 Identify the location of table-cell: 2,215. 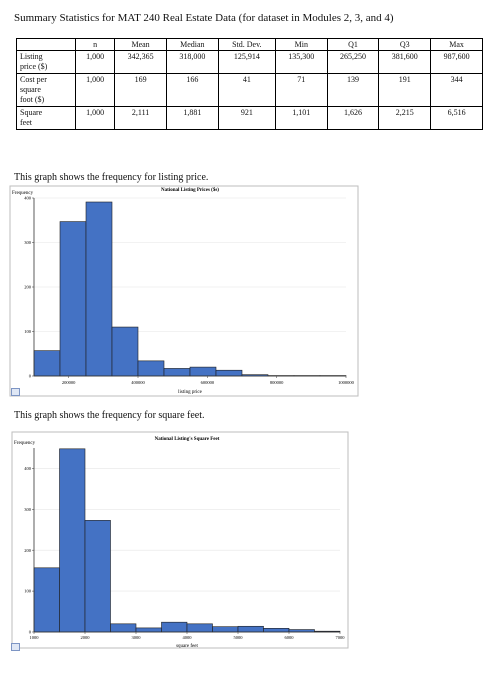
(405, 118).